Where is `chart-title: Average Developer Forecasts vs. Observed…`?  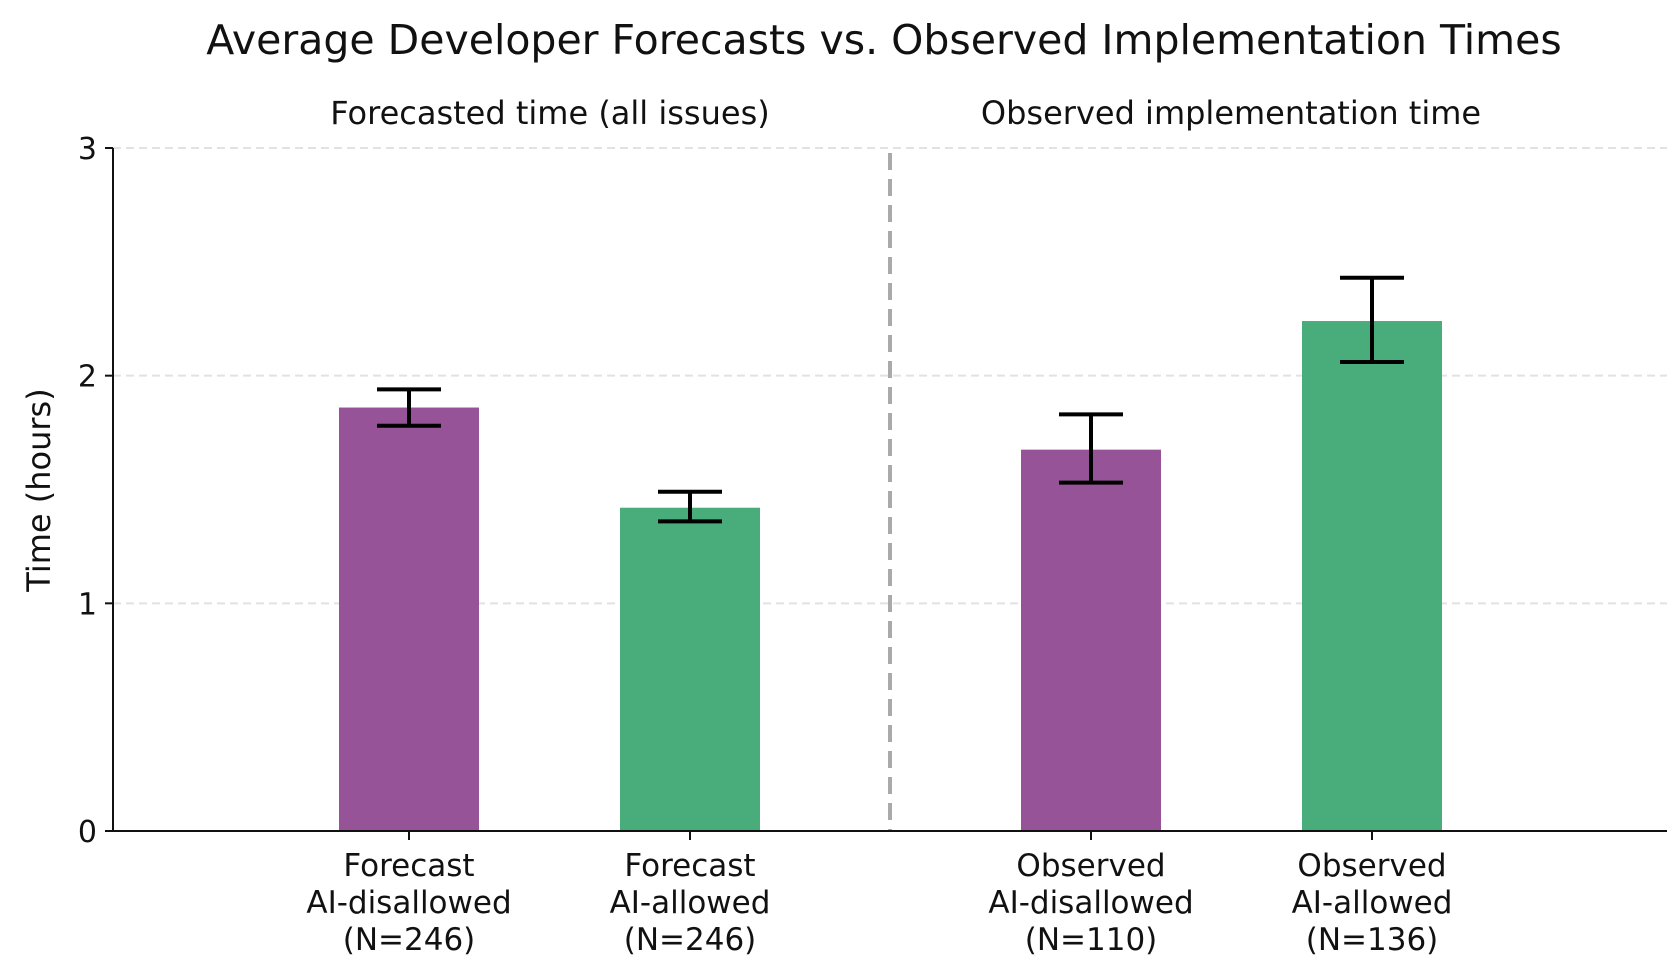 chart-title: Average Developer Forecasts vs. Observed… is located at coordinates (883, 40).